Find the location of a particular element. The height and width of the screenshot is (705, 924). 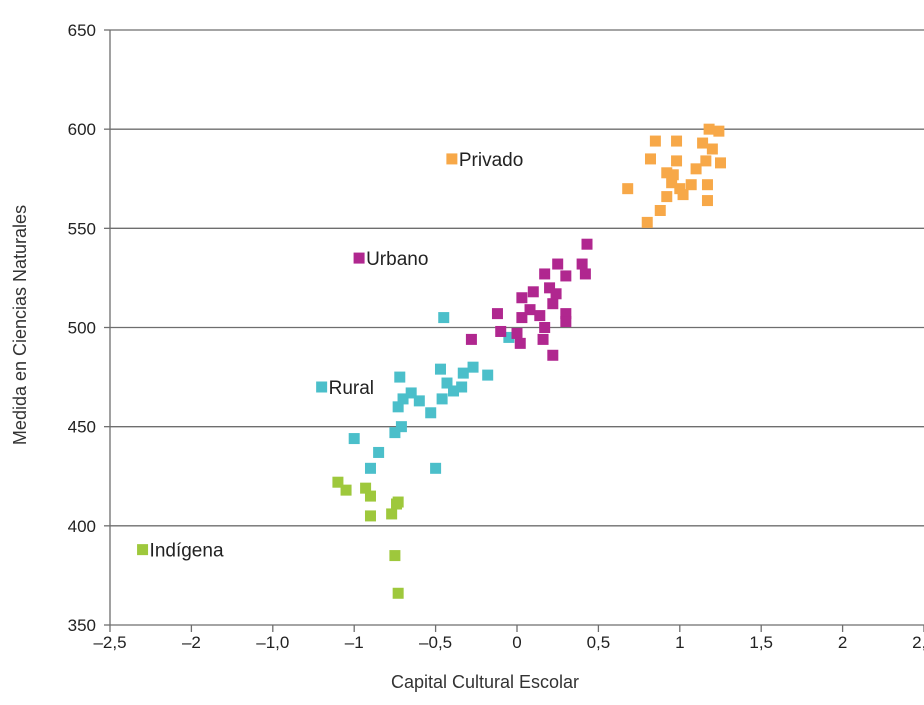

y-axis-title: Medida en Ciencias Naturales is located at coordinates (20, 325).